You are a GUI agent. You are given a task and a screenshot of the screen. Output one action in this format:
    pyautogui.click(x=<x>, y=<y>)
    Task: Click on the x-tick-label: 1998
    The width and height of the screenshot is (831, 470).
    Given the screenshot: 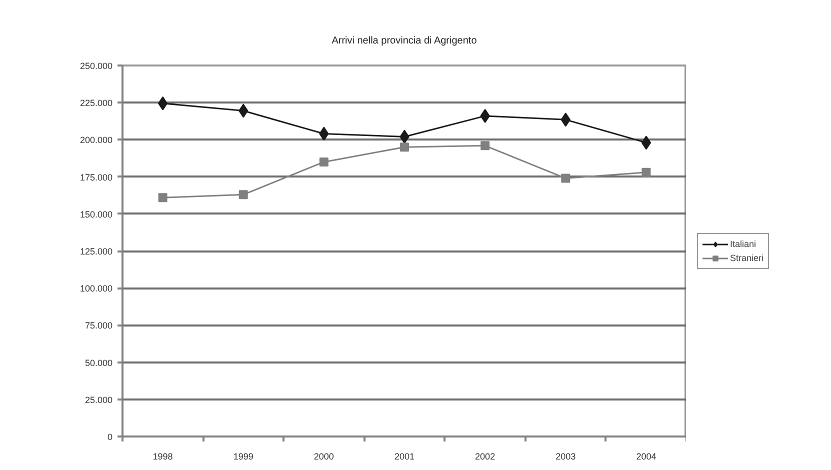 What is the action you would take?
    pyautogui.click(x=162, y=457)
    